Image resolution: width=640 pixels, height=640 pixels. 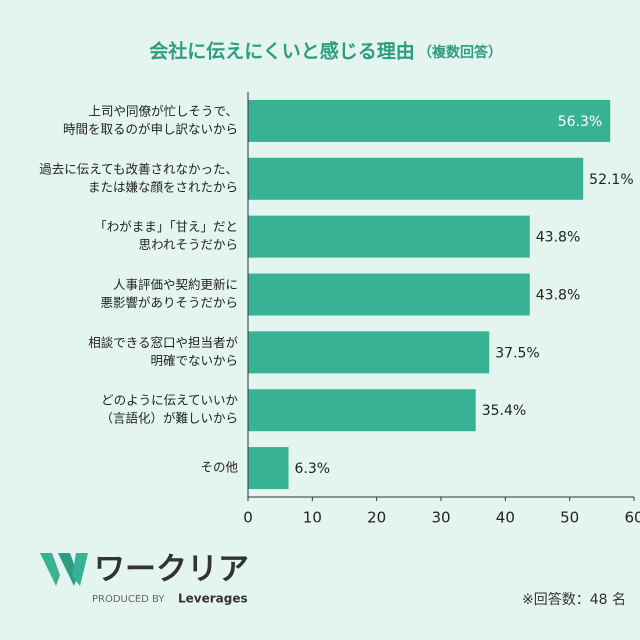 What do you see at coordinates (171, 570) in the screenshot?
I see `logo-name: ワークリア` at bounding box center [171, 570].